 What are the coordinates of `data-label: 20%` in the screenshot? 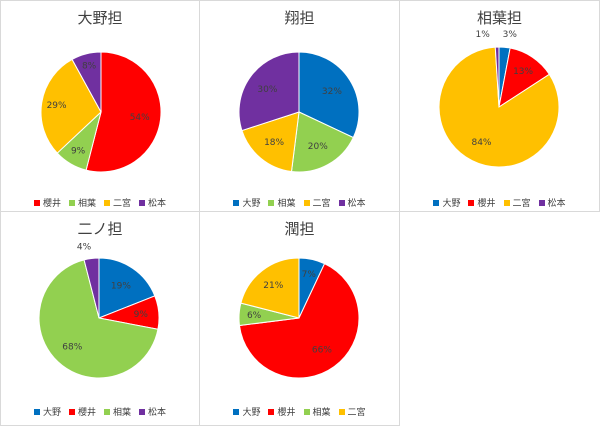 It's located at (318, 147).